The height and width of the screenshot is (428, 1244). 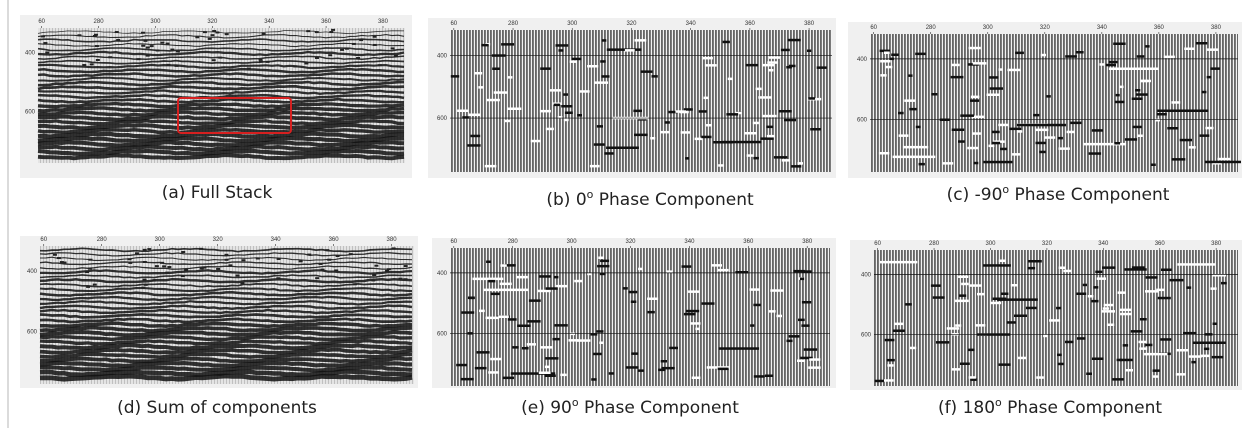 What do you see at coordinates (572, 242) in the screenshot?
I see `x-tick-label: 300` at bounding box center [572, 242].